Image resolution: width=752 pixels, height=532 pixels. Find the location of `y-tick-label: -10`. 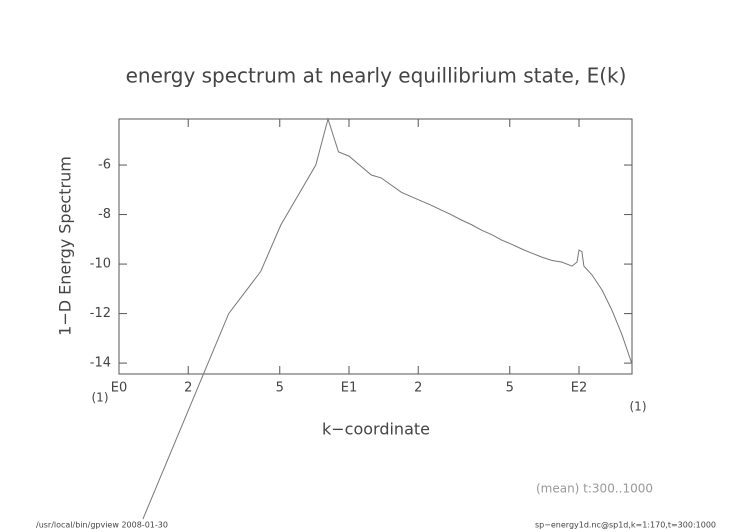

y-tick-label: -10 is located at coordinates (100, 264).